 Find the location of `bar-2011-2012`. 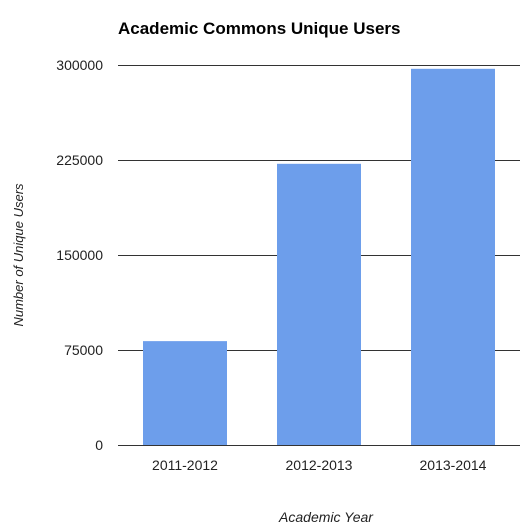

bar-2011-2012 is located at coordinates (185, 393).